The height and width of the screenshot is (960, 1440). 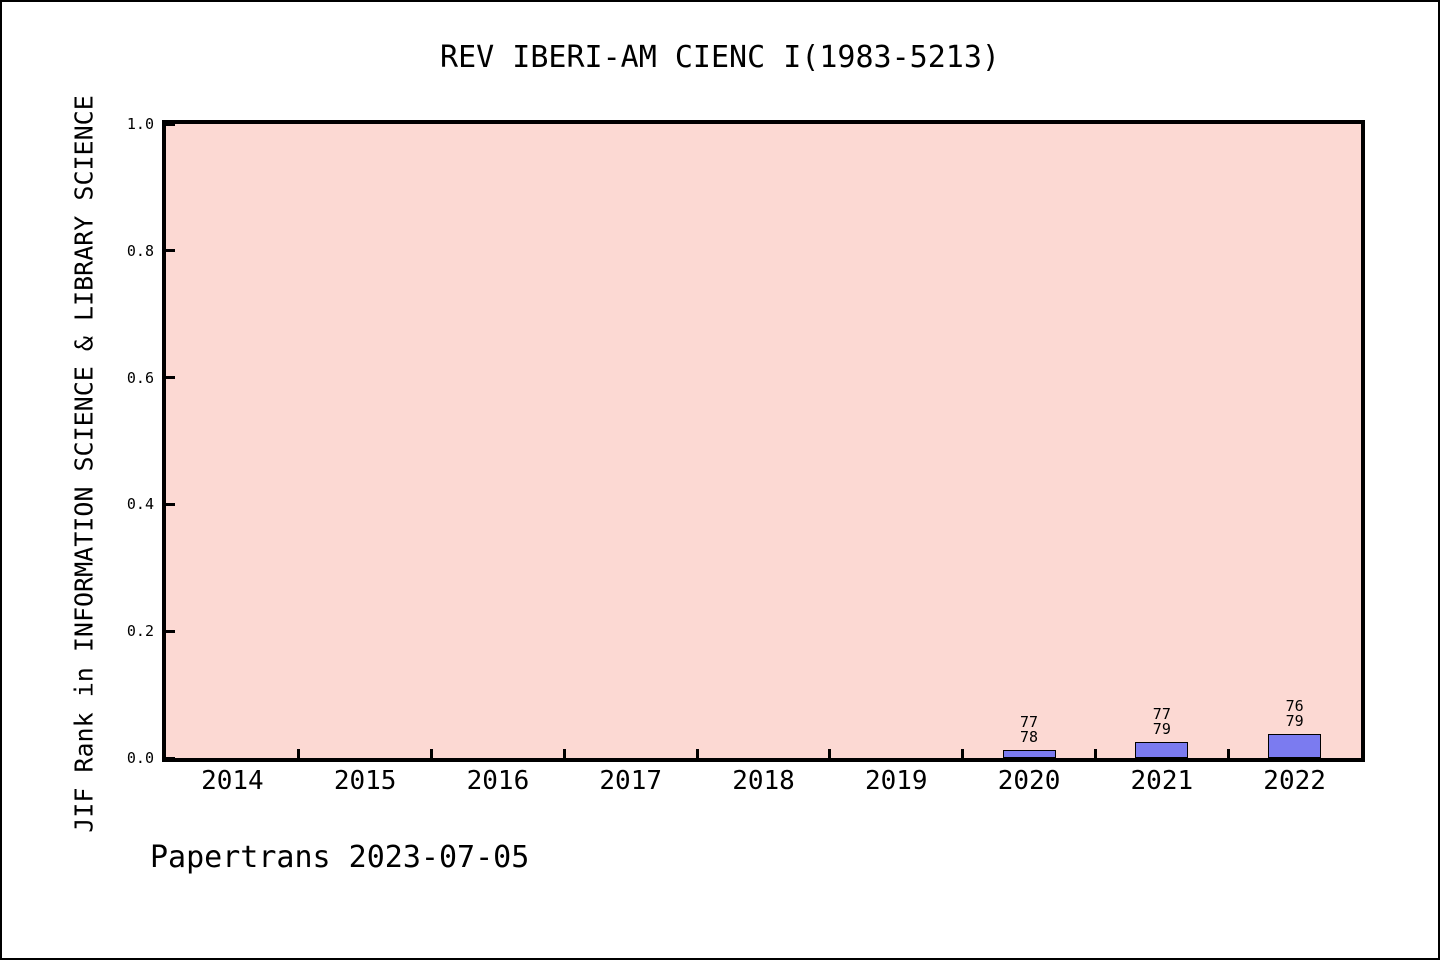 What do you see at coordinates (140, 758) in the screenshot?
I see `y-tick-label-0.0: 0.0` at bounding box center [140, 758].